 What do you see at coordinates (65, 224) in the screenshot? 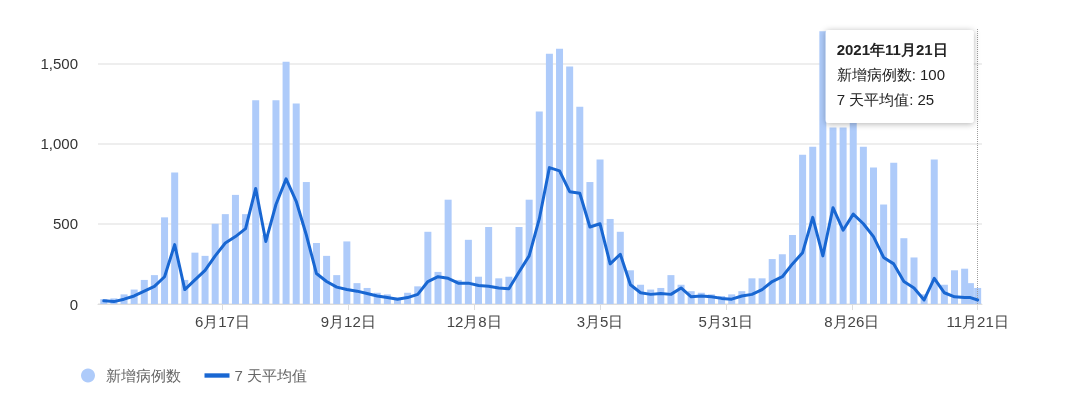
I see `y-tick-label: 500` at bounding box center [65, 224].